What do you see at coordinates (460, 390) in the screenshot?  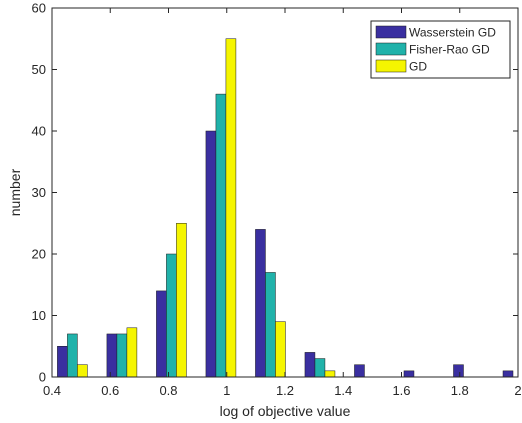 I see `x-tick-label: 1.8` at bounding box center [460, 390].